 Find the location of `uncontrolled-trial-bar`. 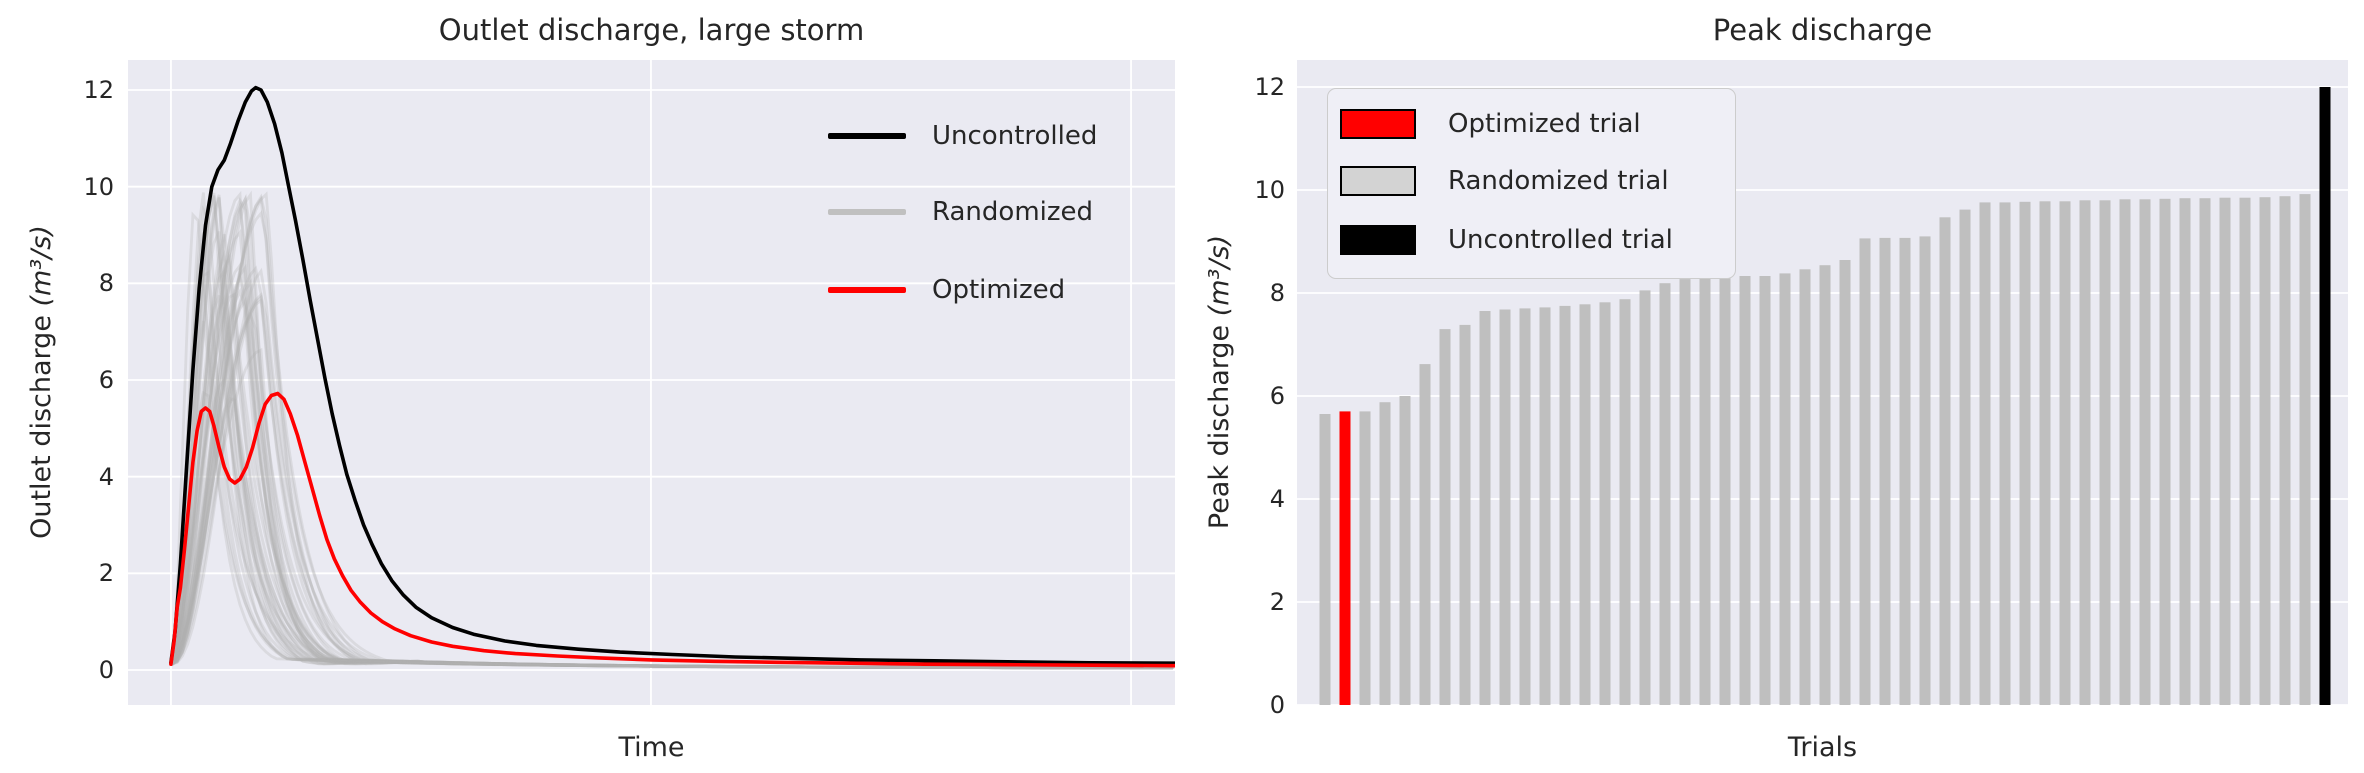

uncontrolled-trial-bar is located at coordinates (2325, 396).